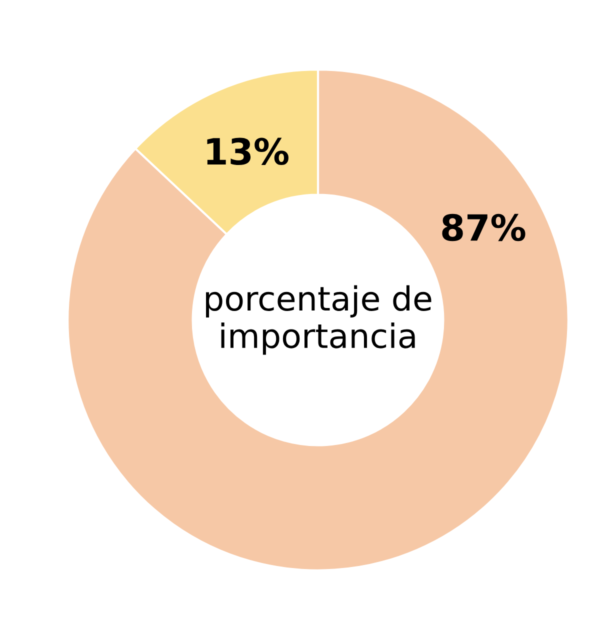 The image size is (613, 628). I want to click on text: porcentaje de importancia, so click(319, 320).